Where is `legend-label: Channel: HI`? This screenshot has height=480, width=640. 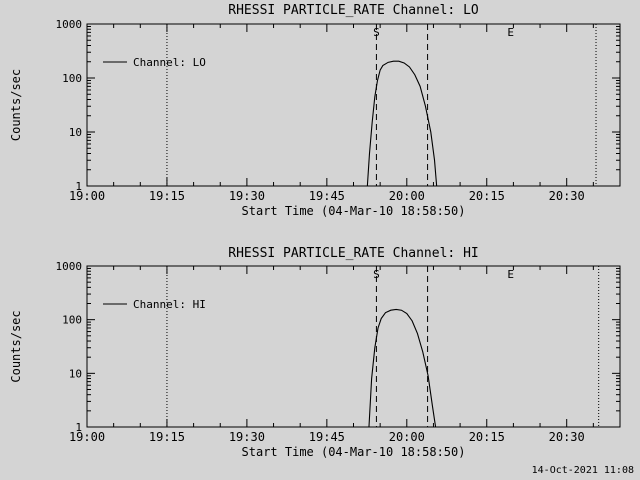
legend-label: Channel: HI is located at coordinates (169, 304).